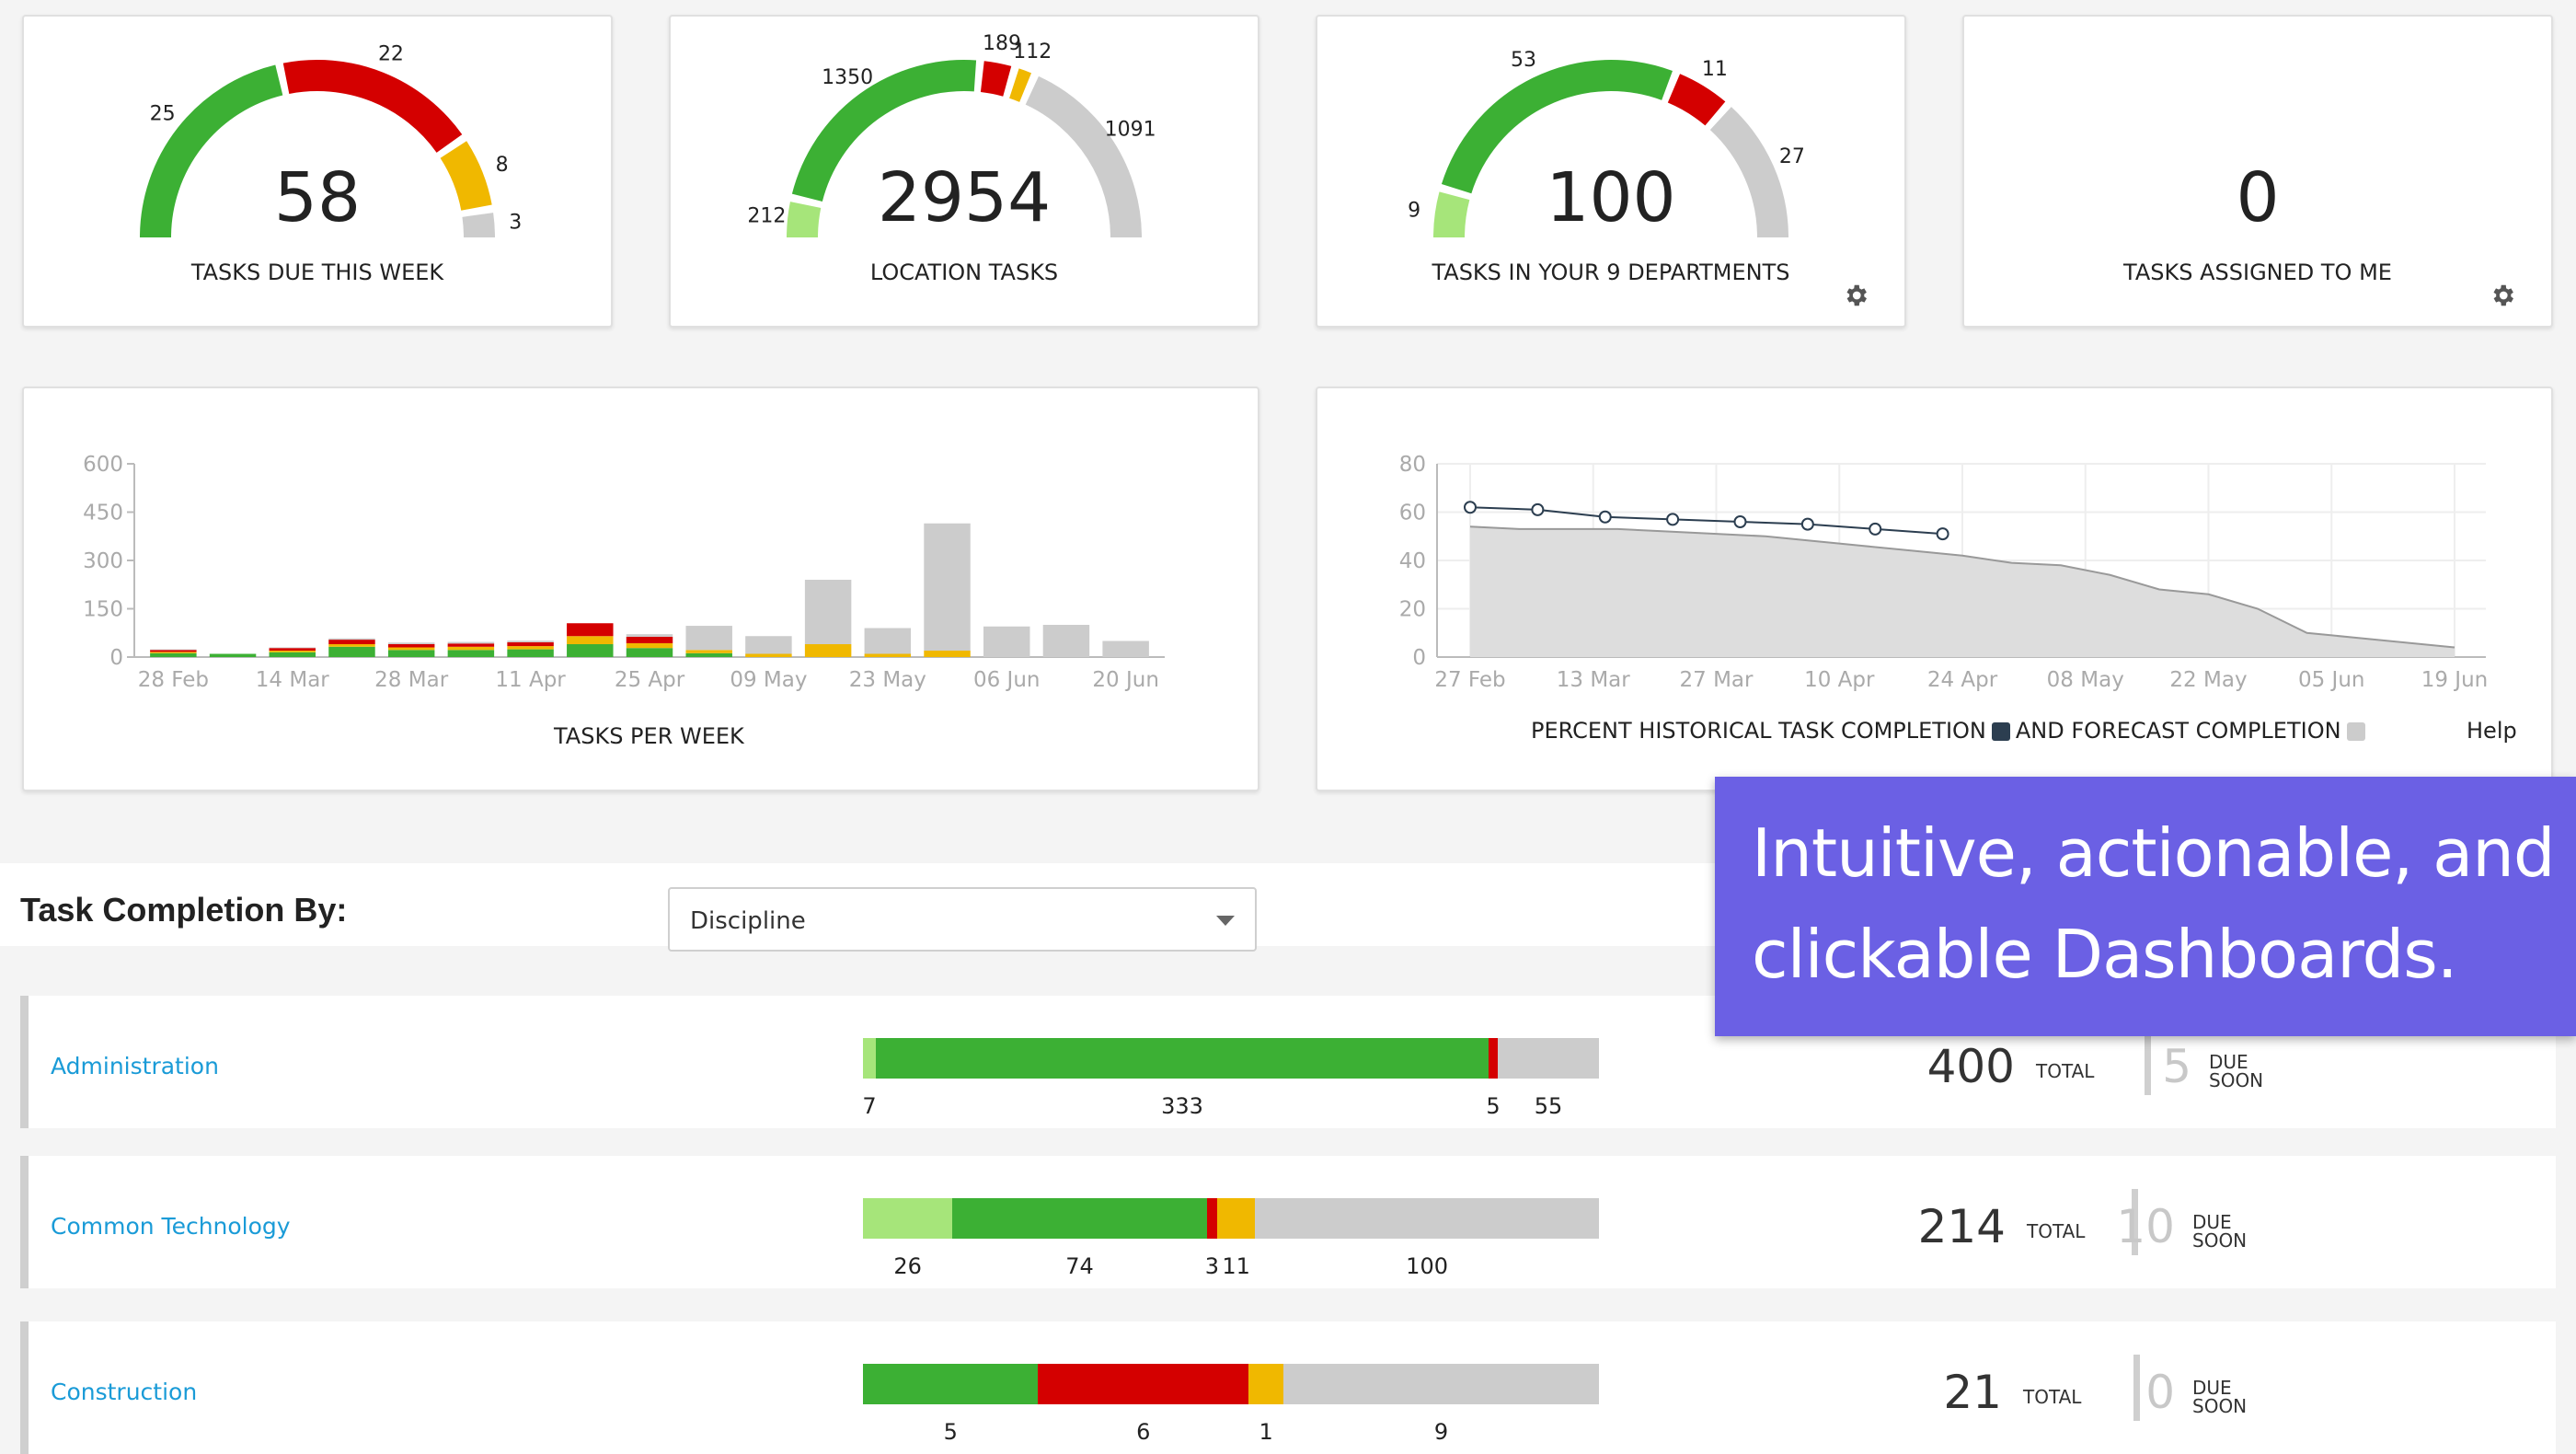 The height and width of the screenshot is (1454, 2576). Describe the element at coordinates (2492, 731) in the screenshot. I see `help-link: Help` at that location.